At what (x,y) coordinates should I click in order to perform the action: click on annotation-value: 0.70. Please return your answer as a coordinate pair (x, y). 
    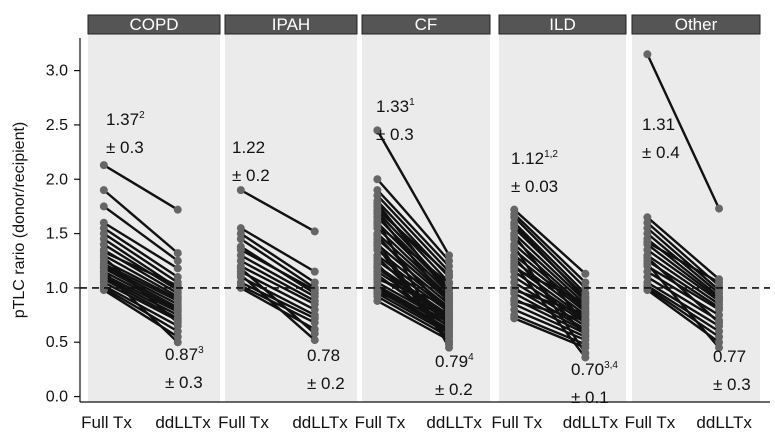
    Looking at the image, I should click on (587, 369).